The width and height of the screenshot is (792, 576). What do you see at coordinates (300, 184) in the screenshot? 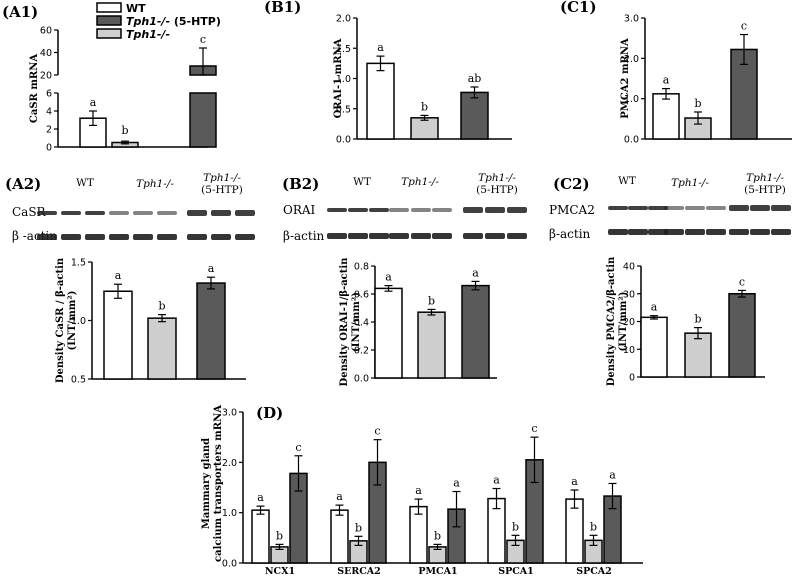
I see `panel-label-B2: (B2)` at bounding box center [300, 184].